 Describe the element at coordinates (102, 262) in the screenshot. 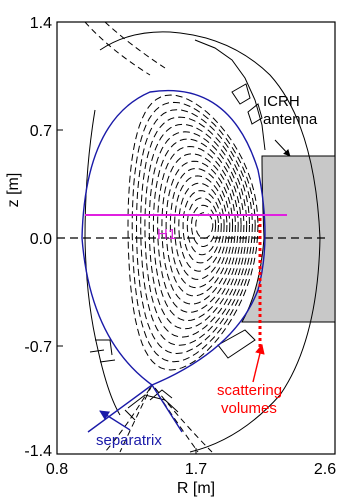

I see `inner-wall` at that location.